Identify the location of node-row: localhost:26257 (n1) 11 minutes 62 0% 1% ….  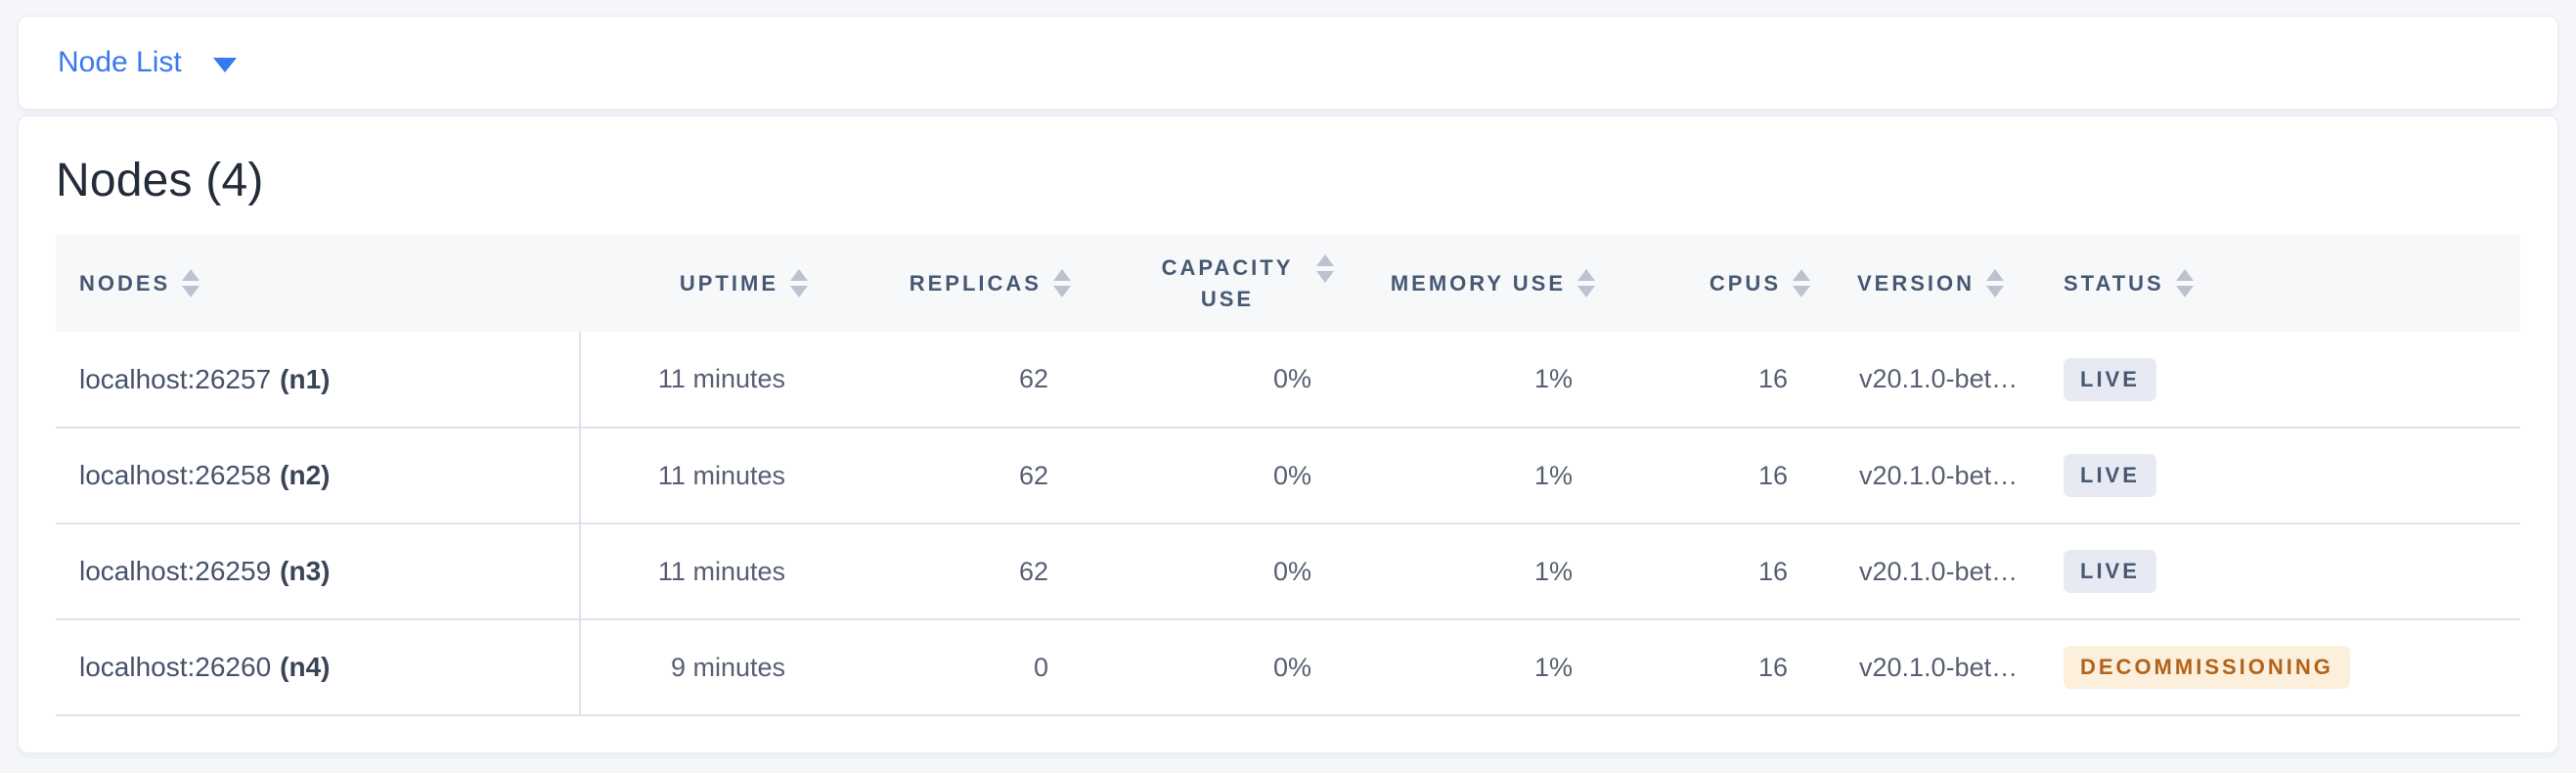
(1288, 381).